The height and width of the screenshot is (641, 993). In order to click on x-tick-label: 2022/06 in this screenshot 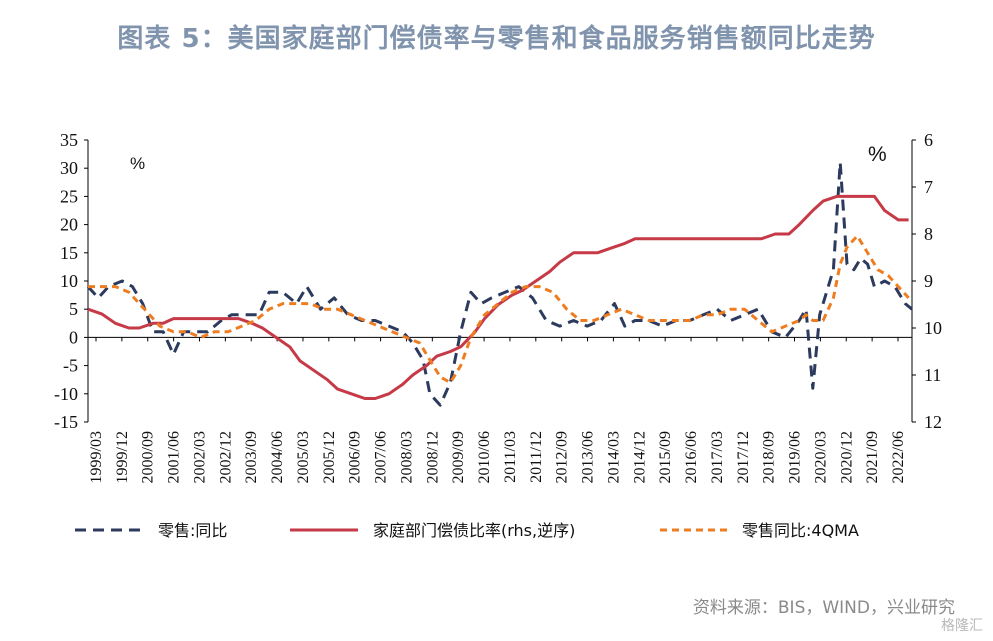, I will do `click(898, 457)`.